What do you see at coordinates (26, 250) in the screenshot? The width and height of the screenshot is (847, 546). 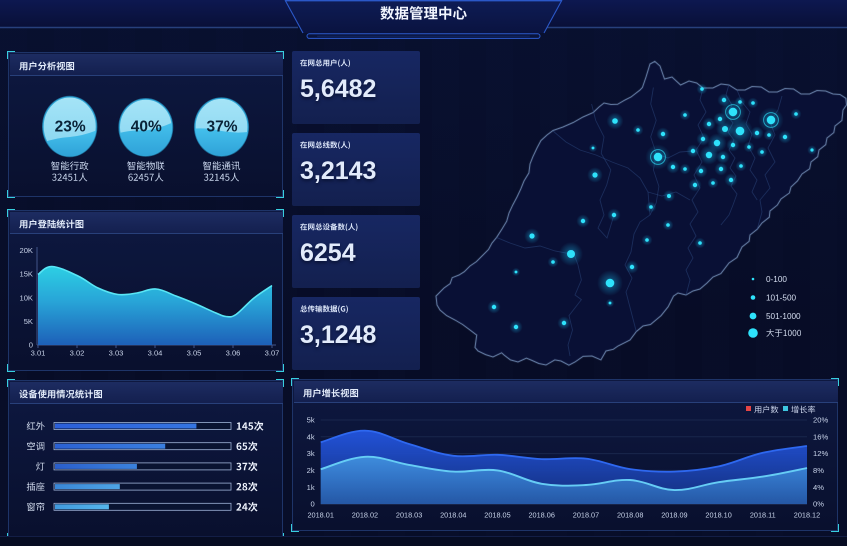 I see `svg-text: 20K` at bounding box center [26, 250].